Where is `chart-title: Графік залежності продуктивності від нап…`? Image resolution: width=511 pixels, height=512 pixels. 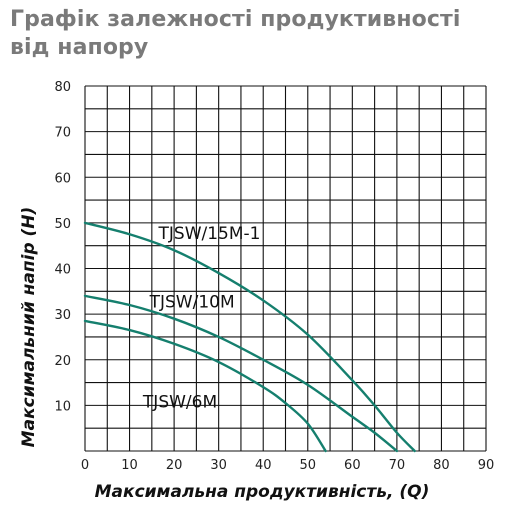 chart-title: Графік залежності продуктивності від нап… is located at coordinates (235, 33).